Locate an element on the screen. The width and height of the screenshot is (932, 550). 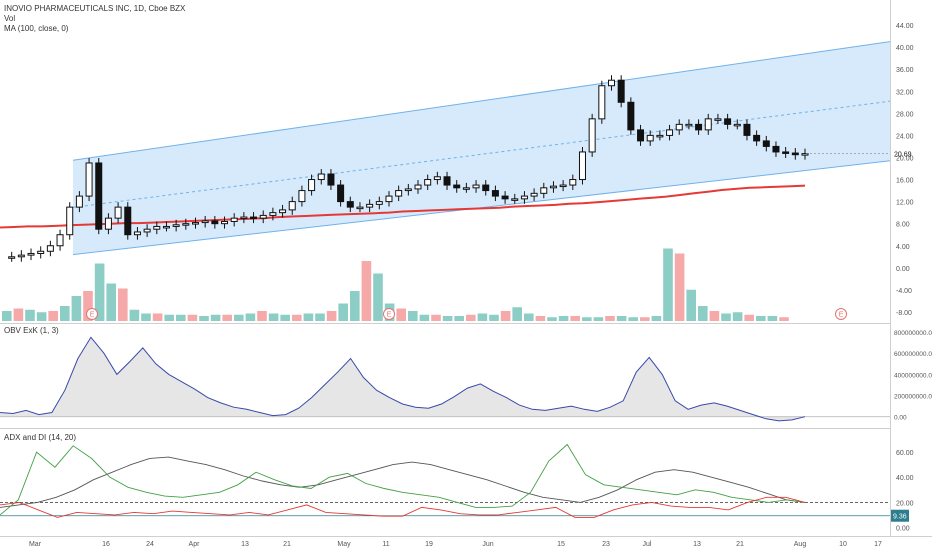
adx-axis-tick: 60.00 is located at coordinates (905, 453).